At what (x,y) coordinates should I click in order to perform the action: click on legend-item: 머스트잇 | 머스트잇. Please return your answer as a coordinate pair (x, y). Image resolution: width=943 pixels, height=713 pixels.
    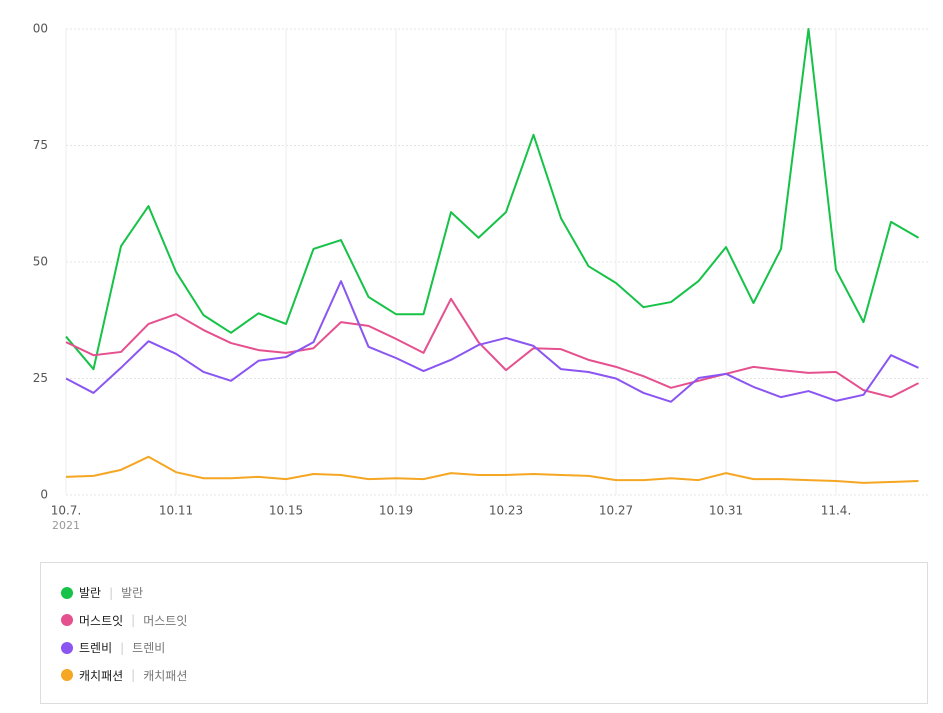
    Looking at the image, I should click on (484, 621).